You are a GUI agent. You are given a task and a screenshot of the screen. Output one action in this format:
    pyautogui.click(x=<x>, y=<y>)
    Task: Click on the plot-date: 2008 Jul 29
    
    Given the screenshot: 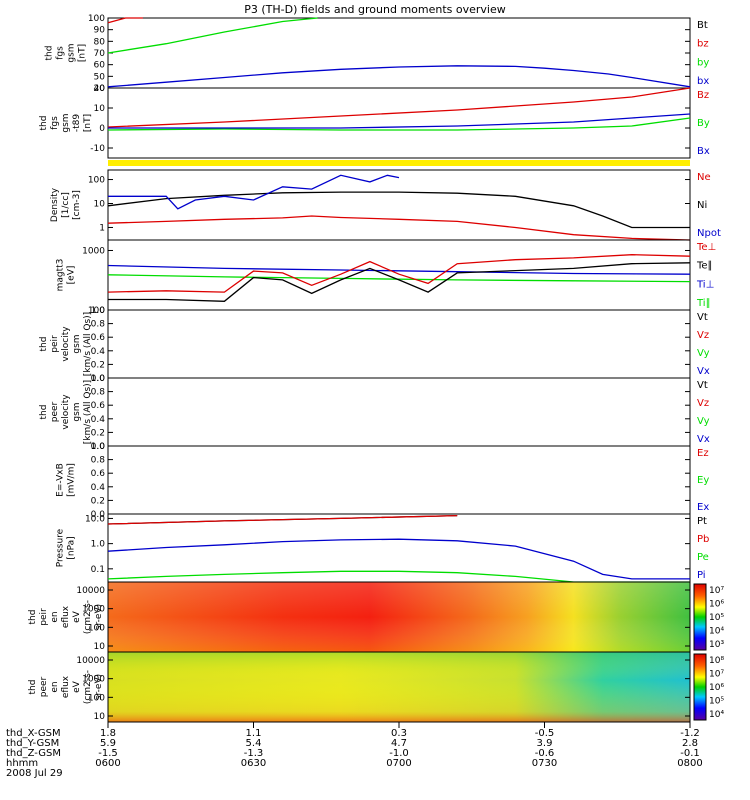 What is the action you would take?
    pyautogui.click(x=34, y=773)
    